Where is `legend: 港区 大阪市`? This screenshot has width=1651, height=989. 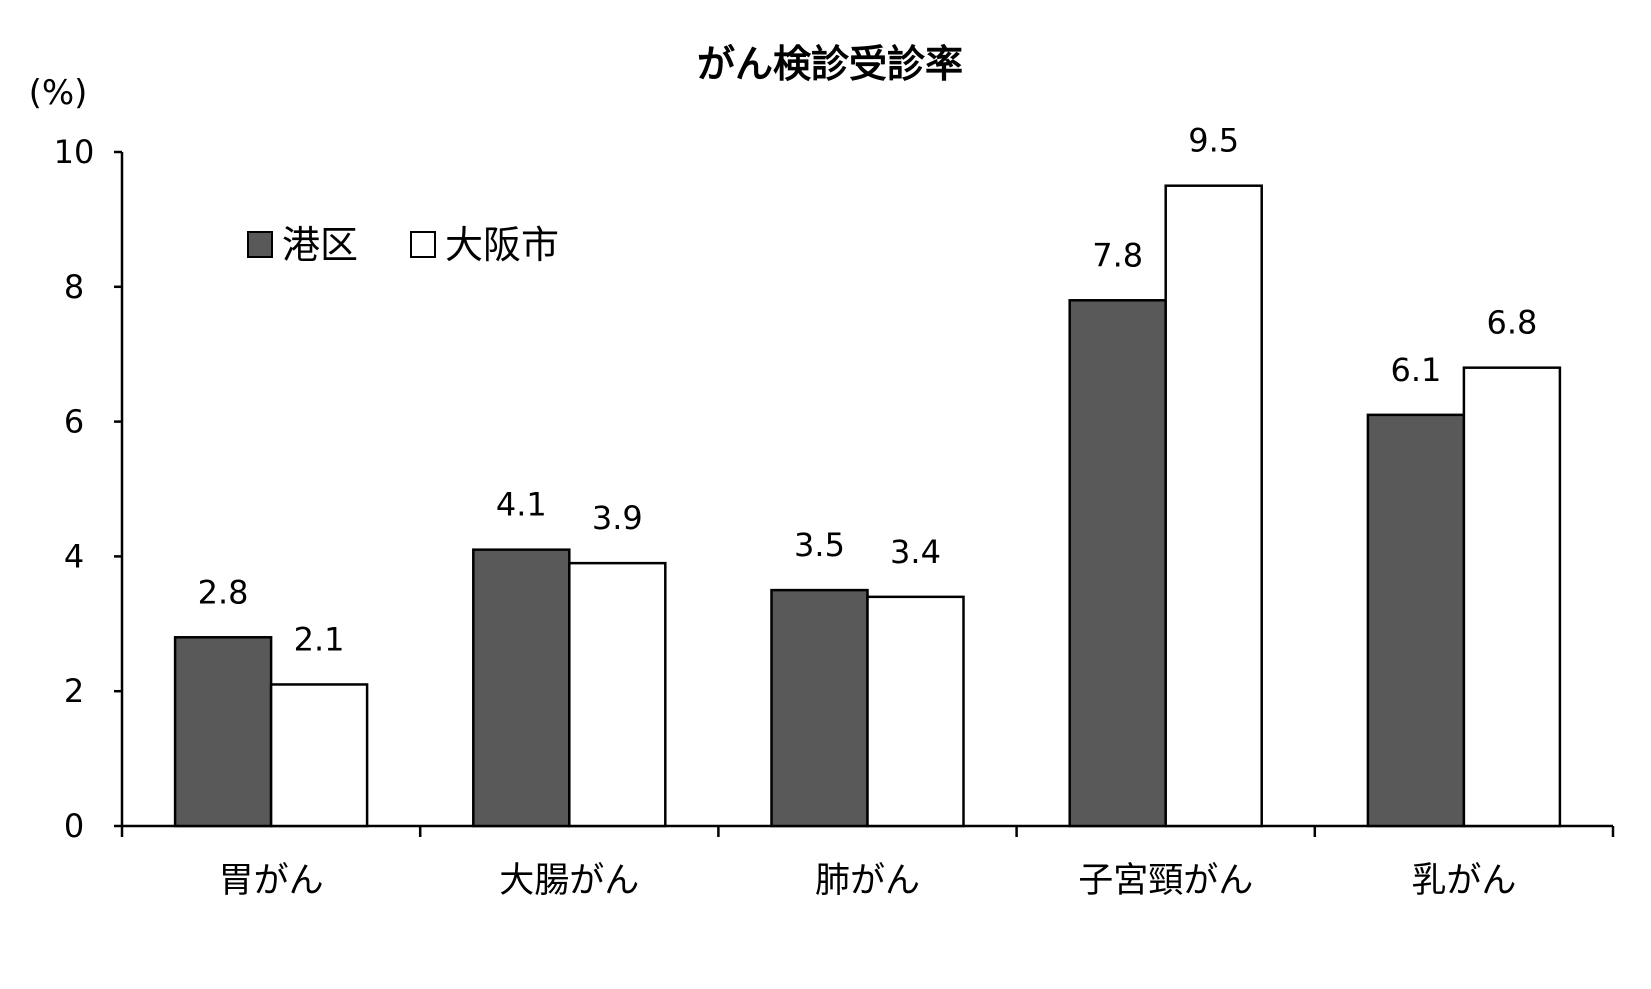 legend: 港区 大阪市 is located at coordinates (403, 245).